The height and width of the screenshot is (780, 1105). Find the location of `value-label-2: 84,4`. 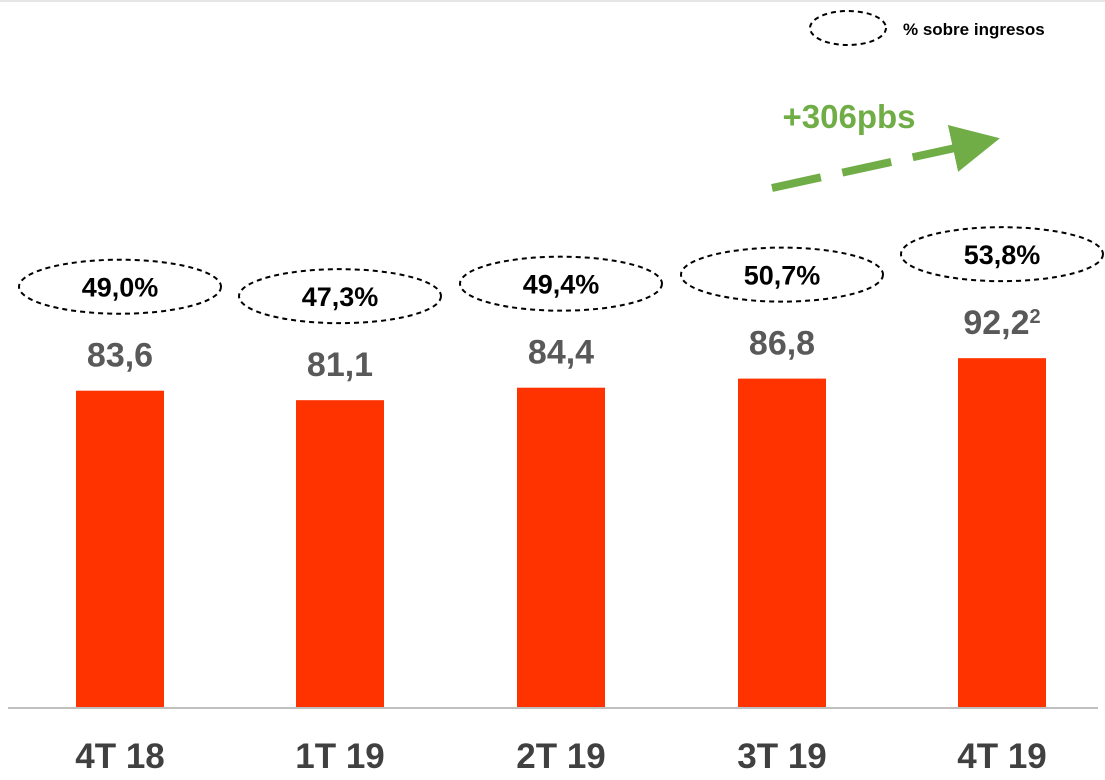

value-label-2: 84,4 is located at coordinates (561, 353).